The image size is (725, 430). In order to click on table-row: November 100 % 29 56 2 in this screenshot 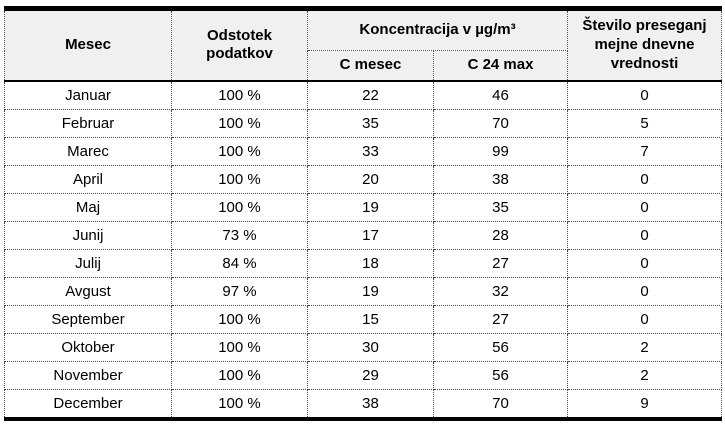, I will do `click(363, 375)`.